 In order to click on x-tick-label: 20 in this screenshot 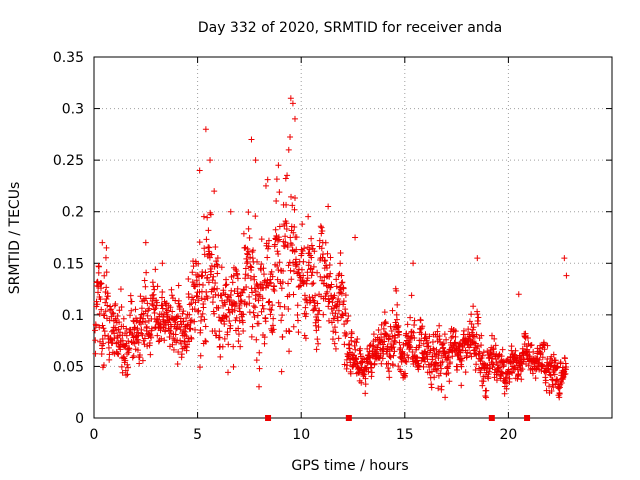, I will do `click(508, 435)`.